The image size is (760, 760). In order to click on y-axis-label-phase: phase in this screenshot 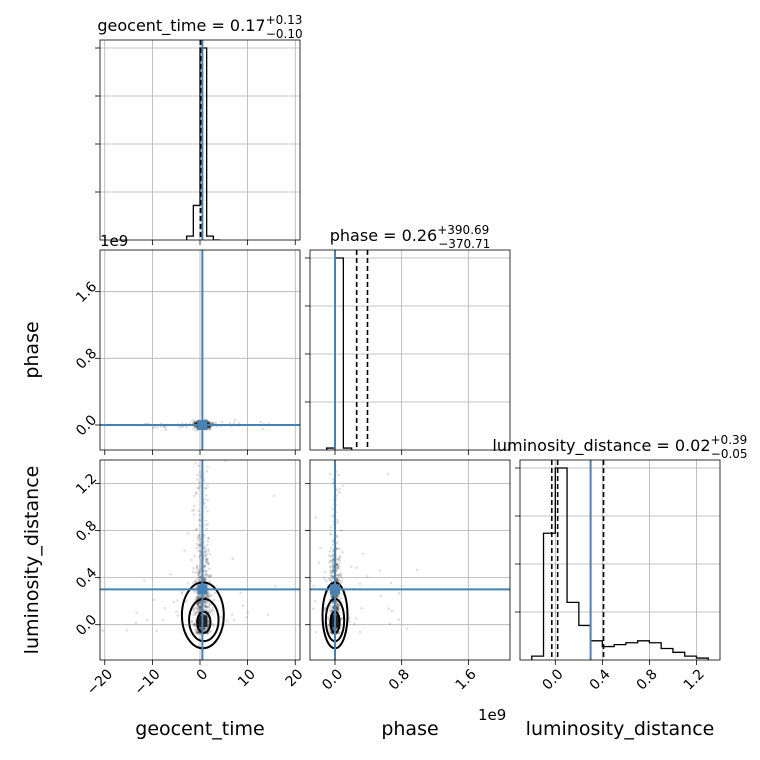, I will do `click(32, 349)`.